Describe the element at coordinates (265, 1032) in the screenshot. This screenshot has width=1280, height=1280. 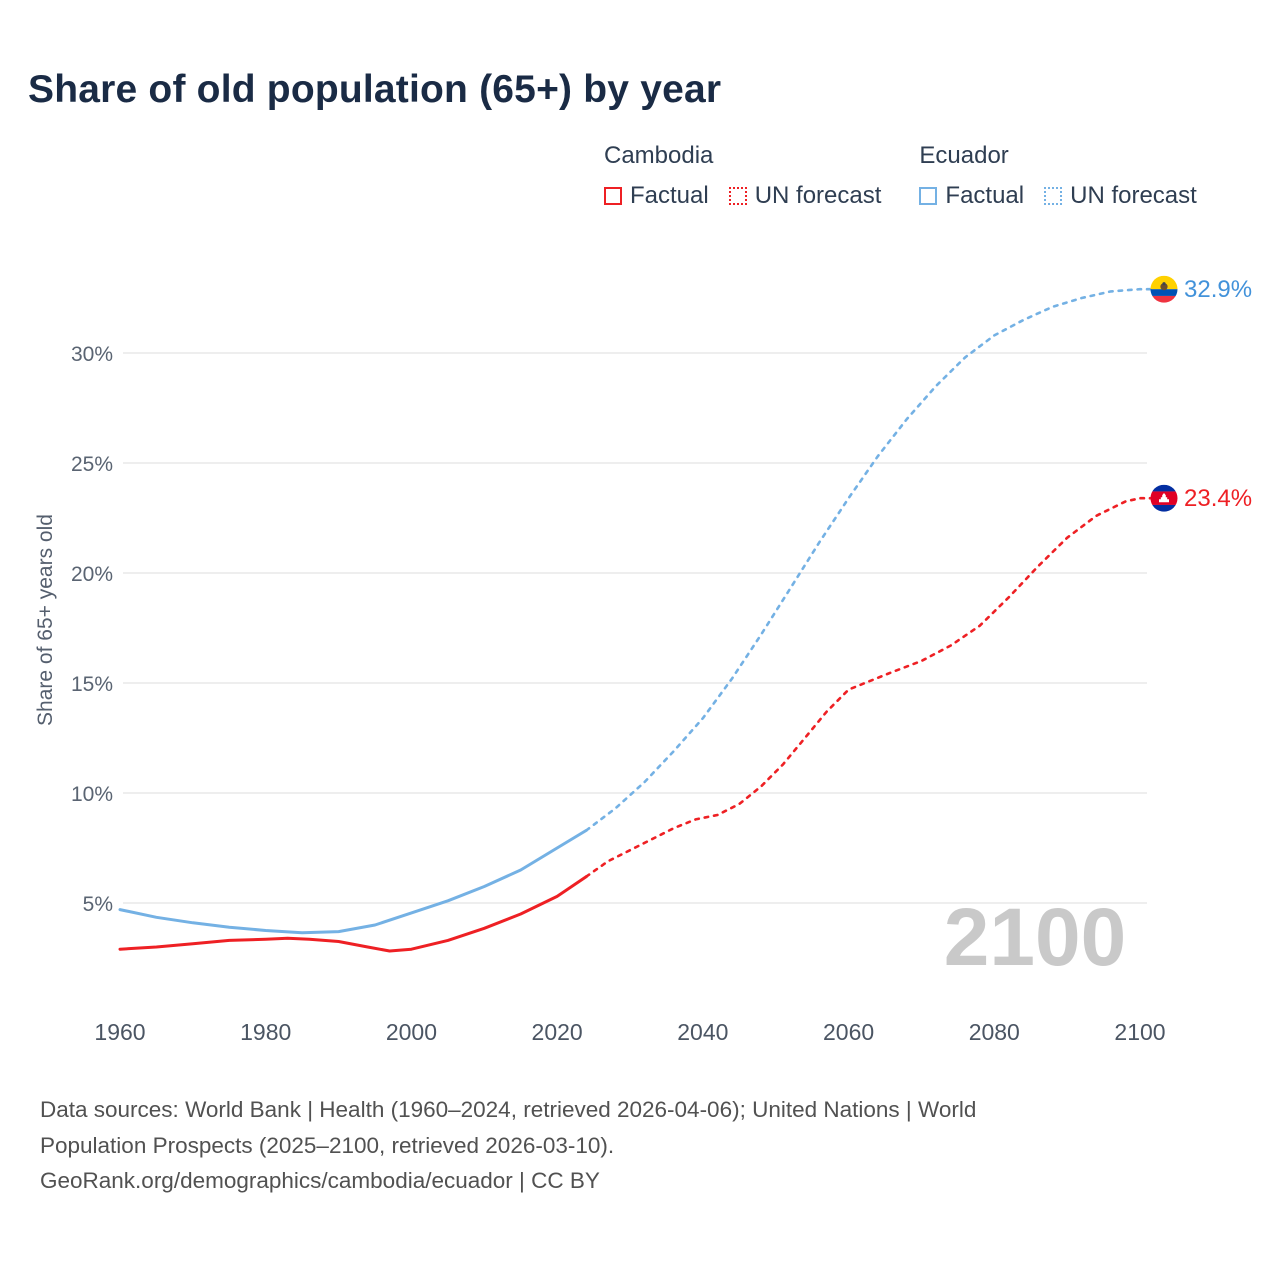
I see `x-tick-1980: 1980` at that location.